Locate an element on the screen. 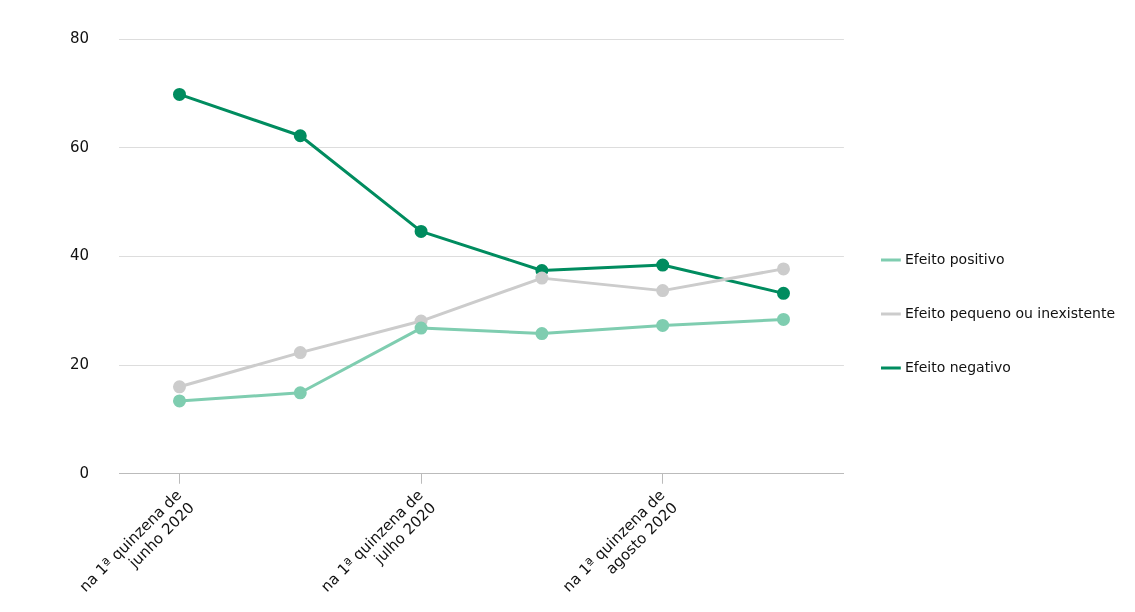 This screenshot has width=1135, height=612. legend-label: Efeito positivo is located at coordinates (954, 258).